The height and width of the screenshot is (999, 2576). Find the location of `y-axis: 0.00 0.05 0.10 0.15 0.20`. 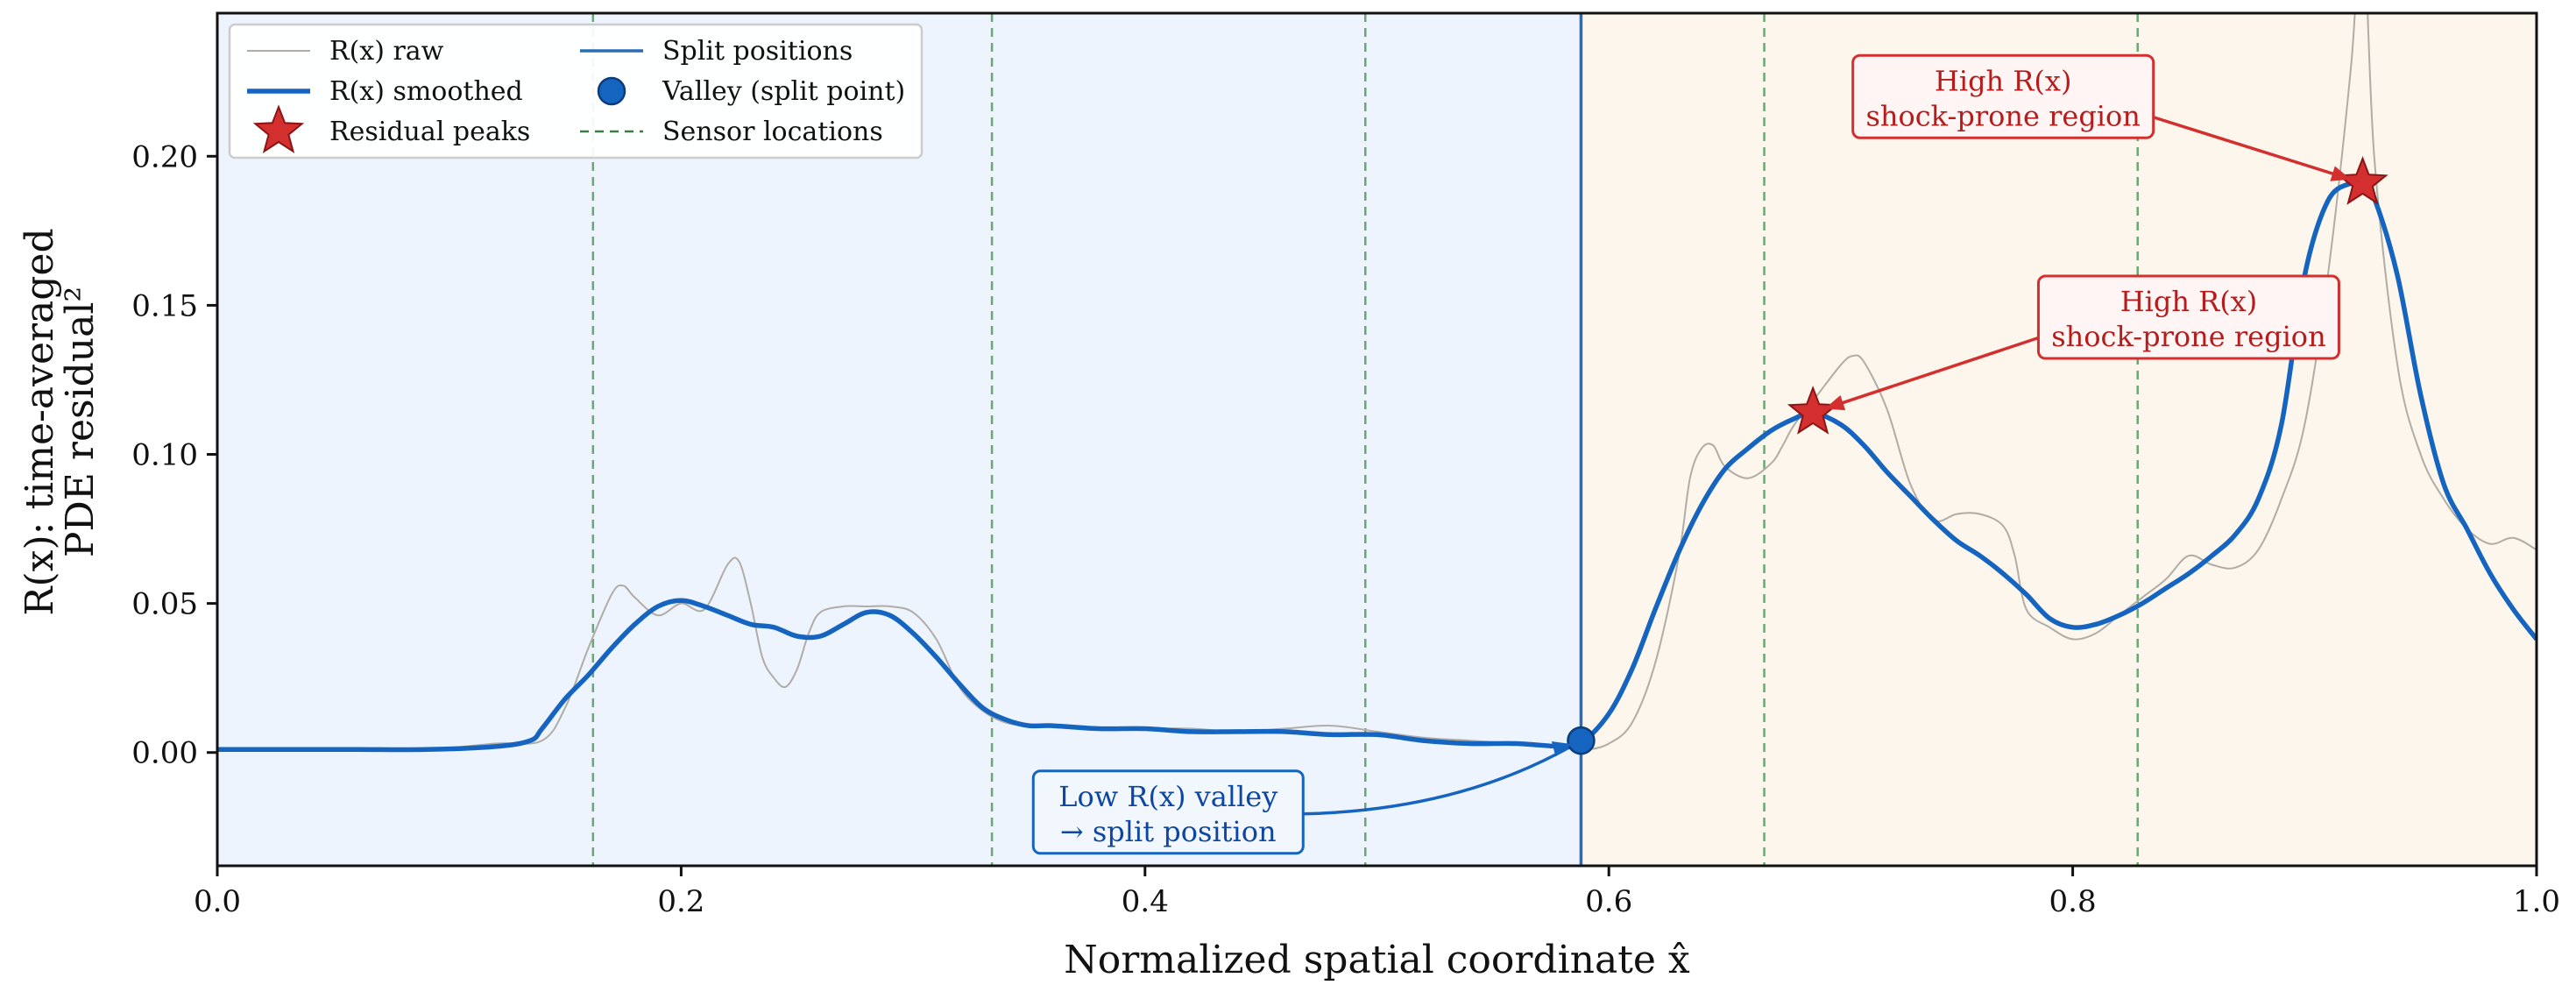

y-axis: 0.00 0.05 0.10 0.15 0.20 is located at coordinates (174, 455).